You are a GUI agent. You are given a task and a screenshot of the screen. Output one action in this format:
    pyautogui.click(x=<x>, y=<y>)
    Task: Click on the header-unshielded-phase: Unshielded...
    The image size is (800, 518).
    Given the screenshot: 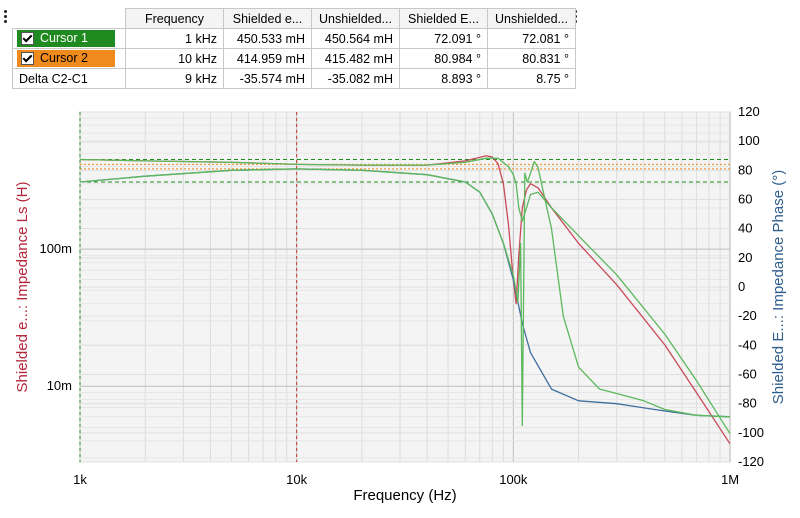 What is the action you would take?
    pyautogui.click(x=531, y=18)
    